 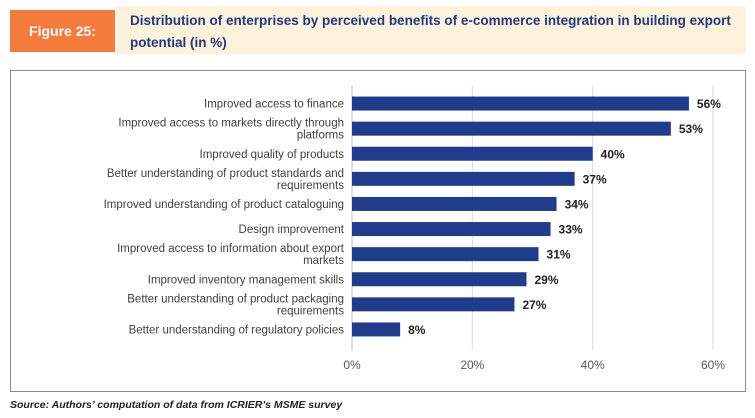 I want to click on data-label: 56%, so click(x=709, y=104).